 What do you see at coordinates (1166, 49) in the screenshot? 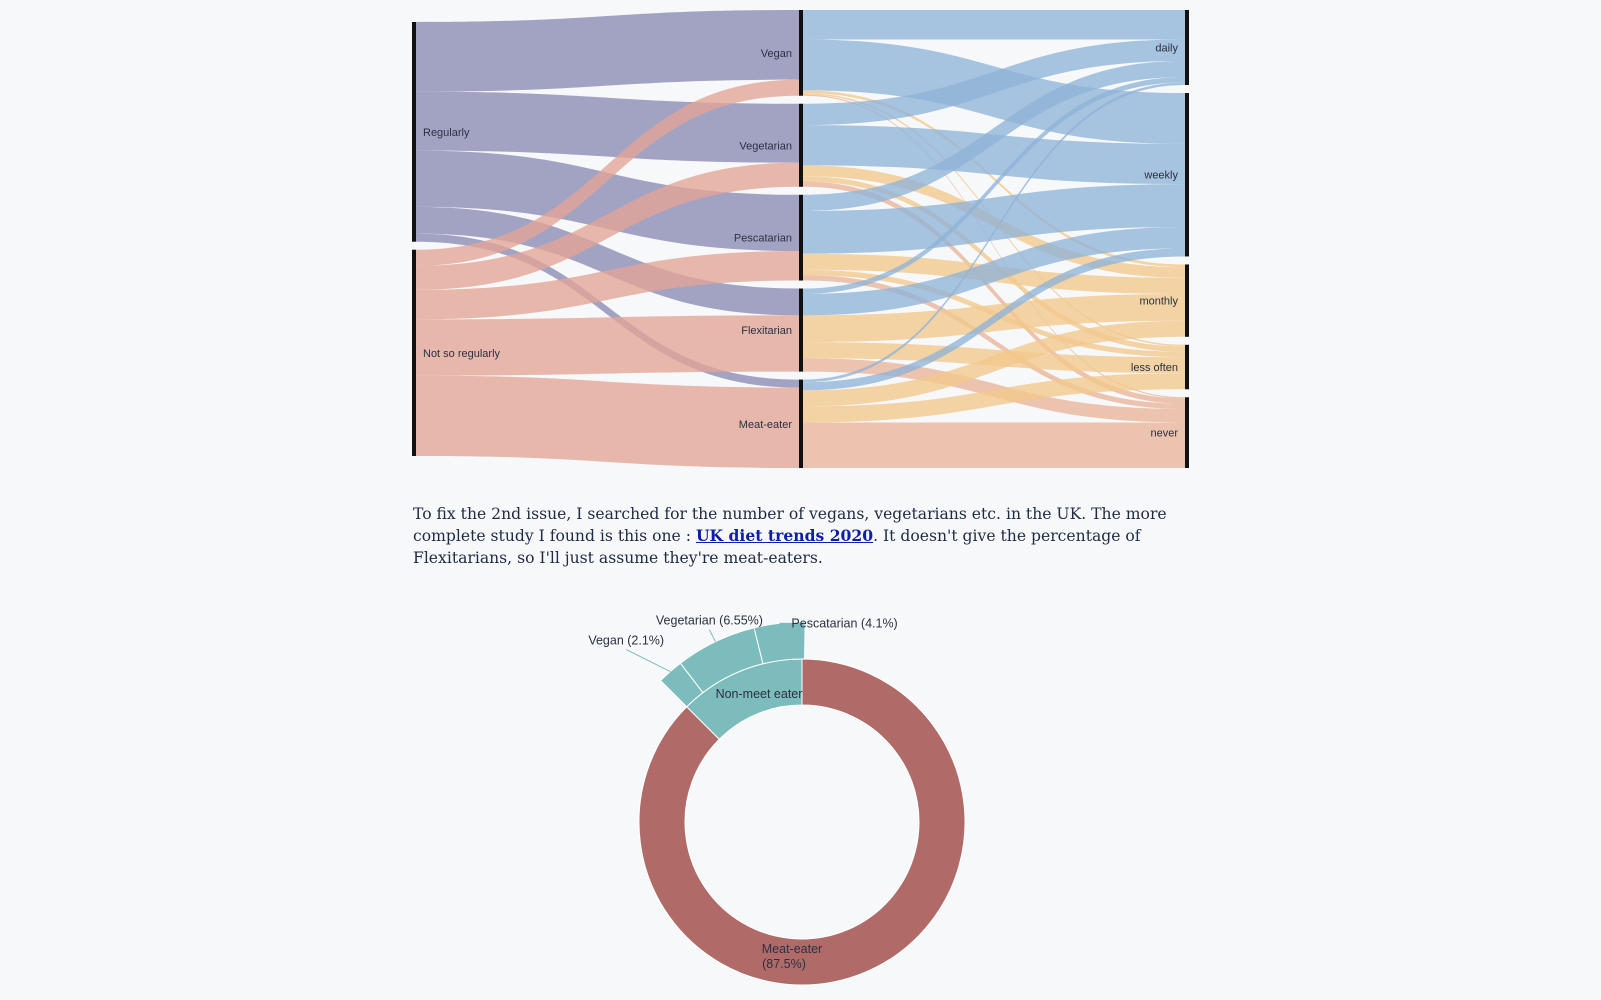
I see `sankey-label-daily: daily` at bounding box center [1166, 49].